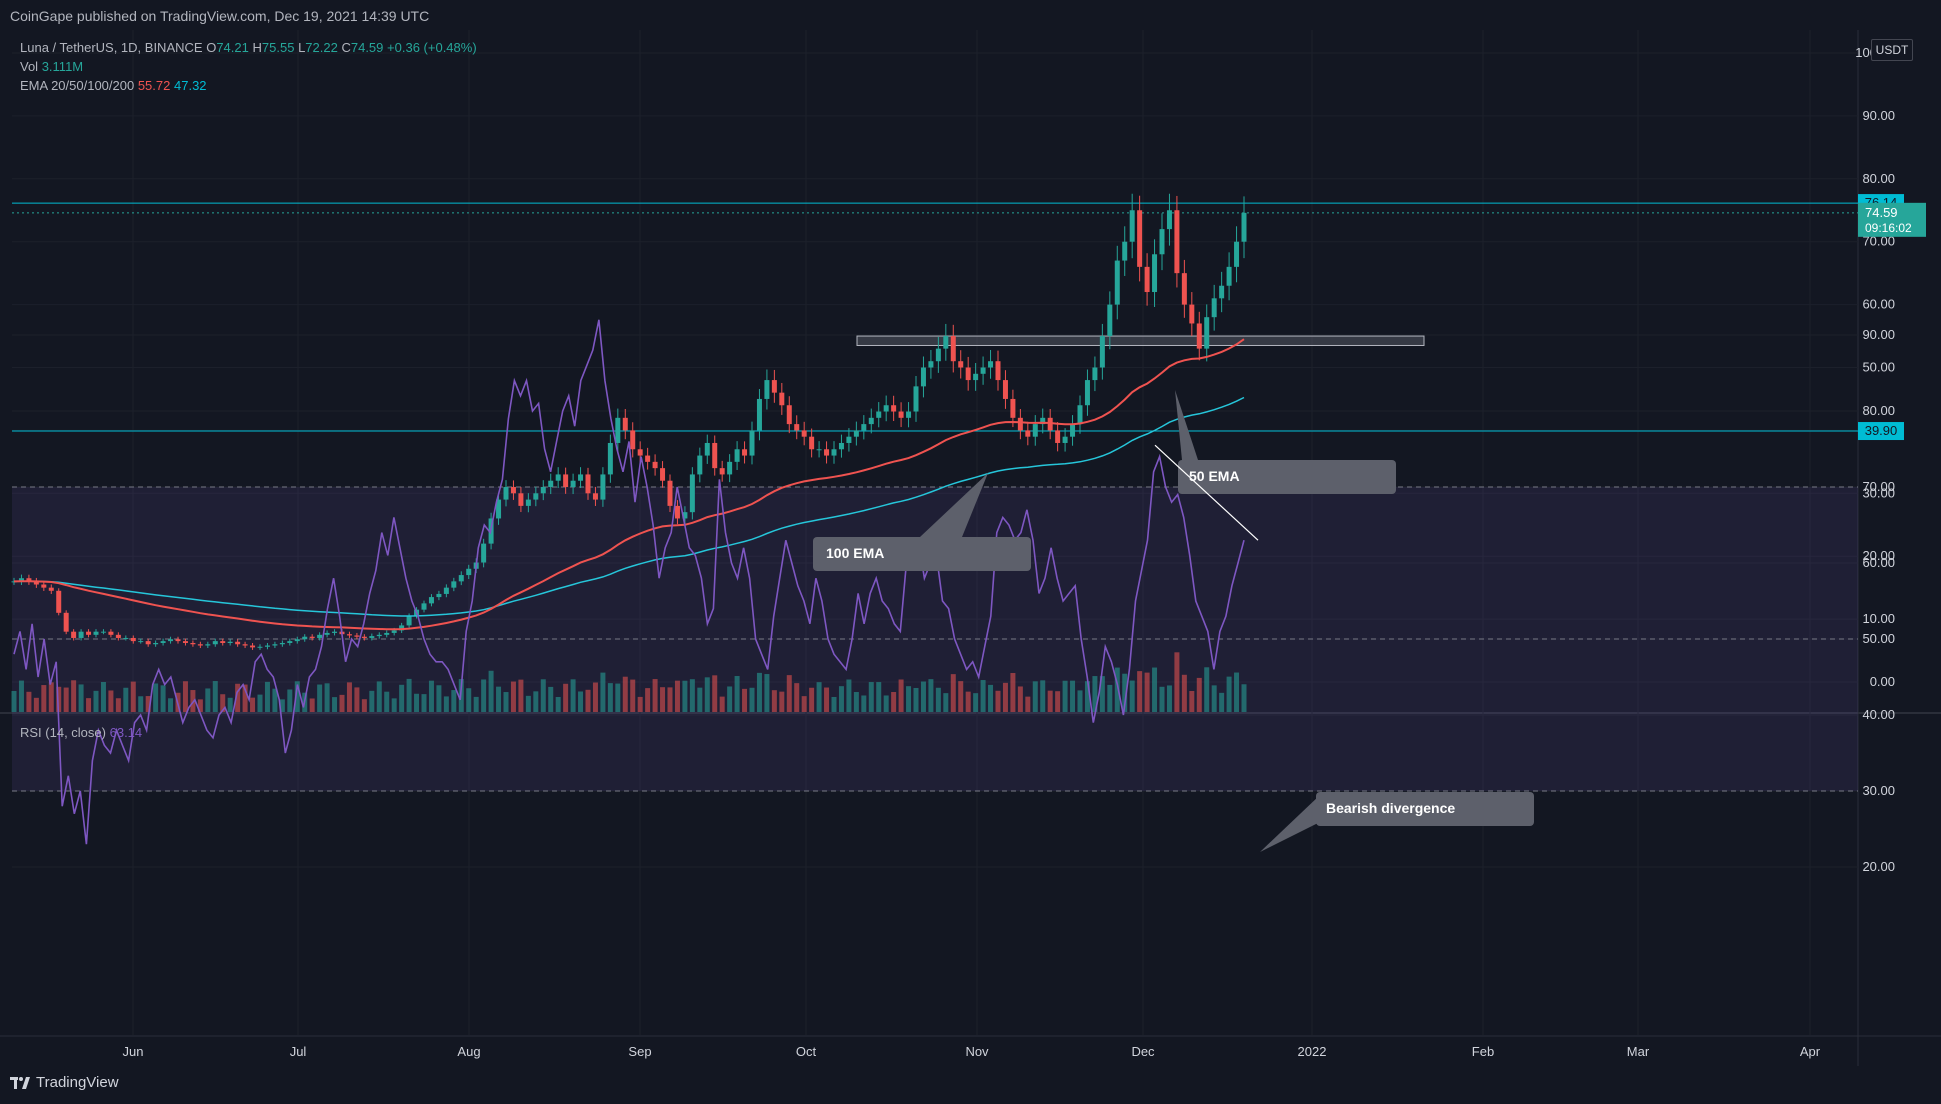 The height and width of the screenshot is (1104, 1941). Describe the element at coordinates (1878, 334) in the screenshot. I see `rsi-y-tick-label: 90.00` at that location.